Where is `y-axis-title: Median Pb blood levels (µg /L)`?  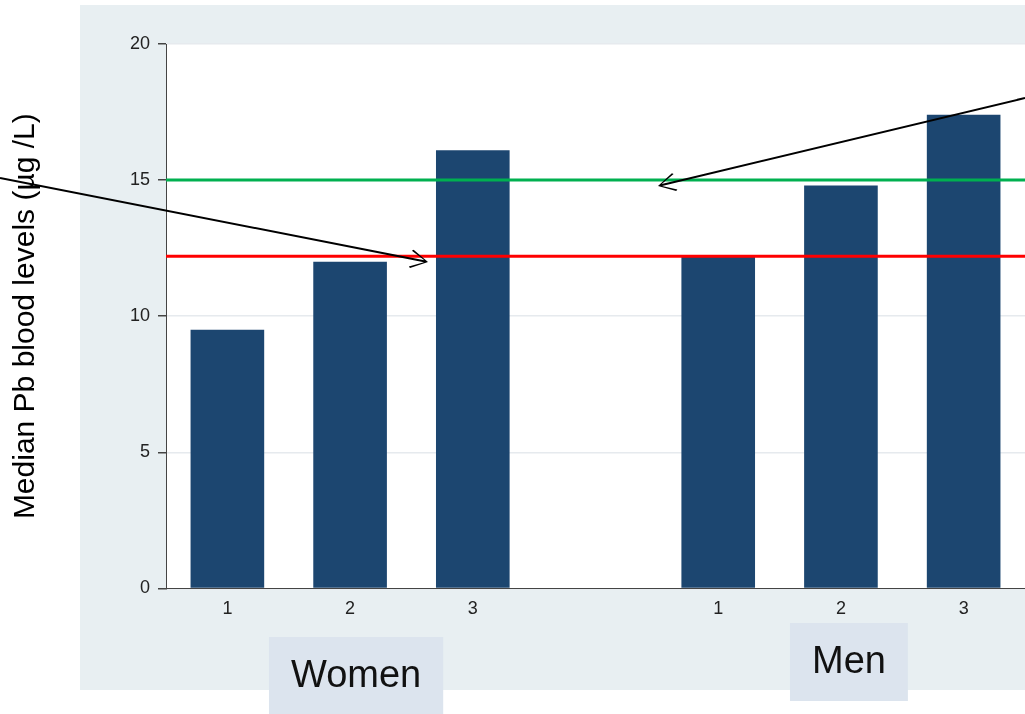 y-axis-title: Median Pb blood levels (µg /L) is located at coordinates (24, 316).